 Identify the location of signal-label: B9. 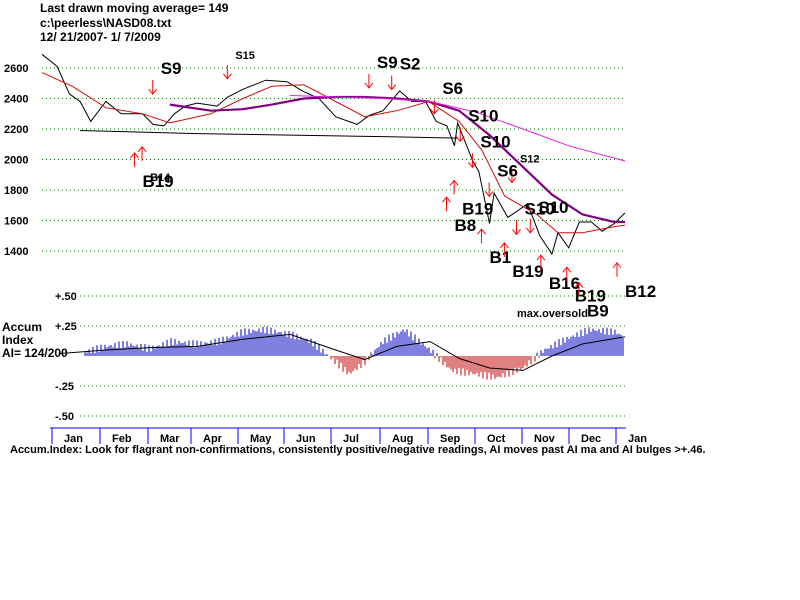
(598, 311).